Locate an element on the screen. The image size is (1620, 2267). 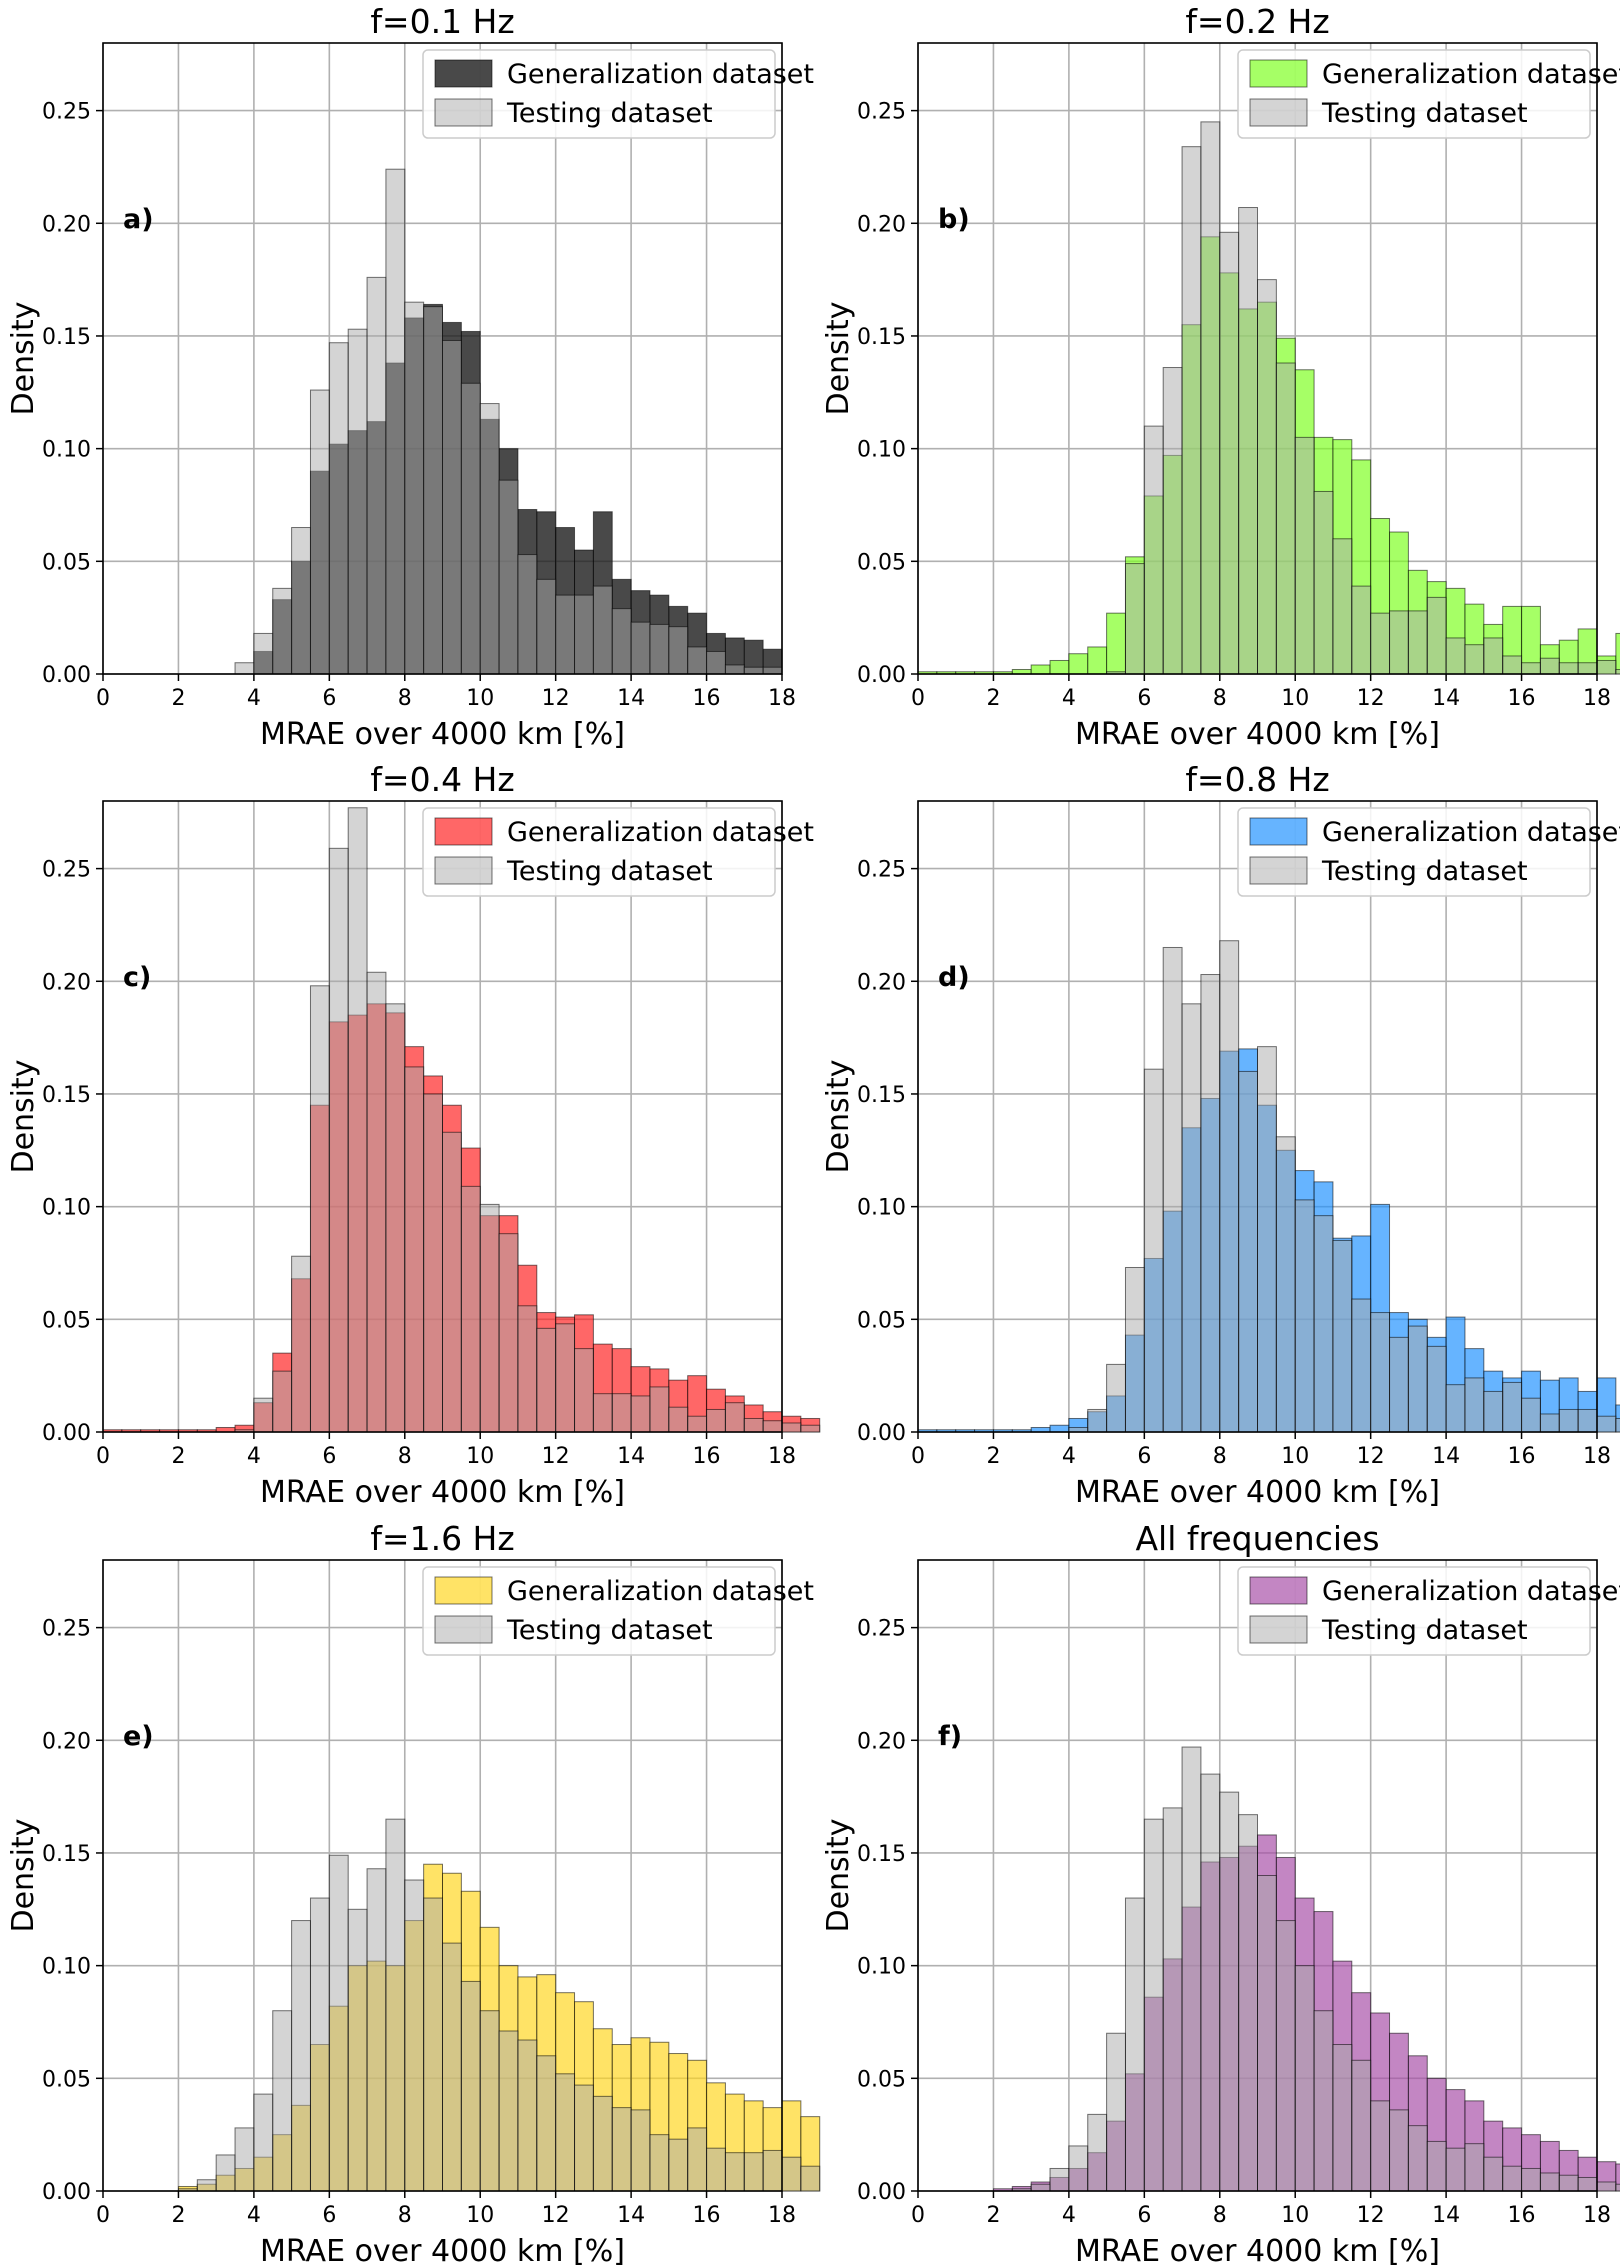
x-tick-label: 4 is located at coordinates (1069, 698).